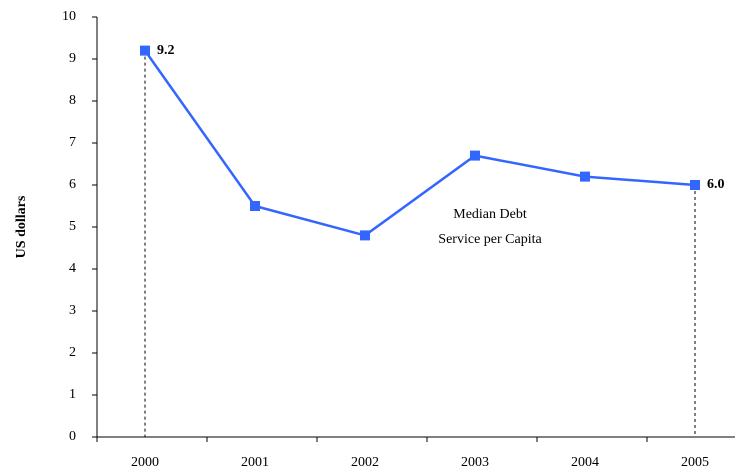 Image resolution: width=736 pixels, height=474 pixels. I want to click on x-tick-label: 2005, so click(695, 462).